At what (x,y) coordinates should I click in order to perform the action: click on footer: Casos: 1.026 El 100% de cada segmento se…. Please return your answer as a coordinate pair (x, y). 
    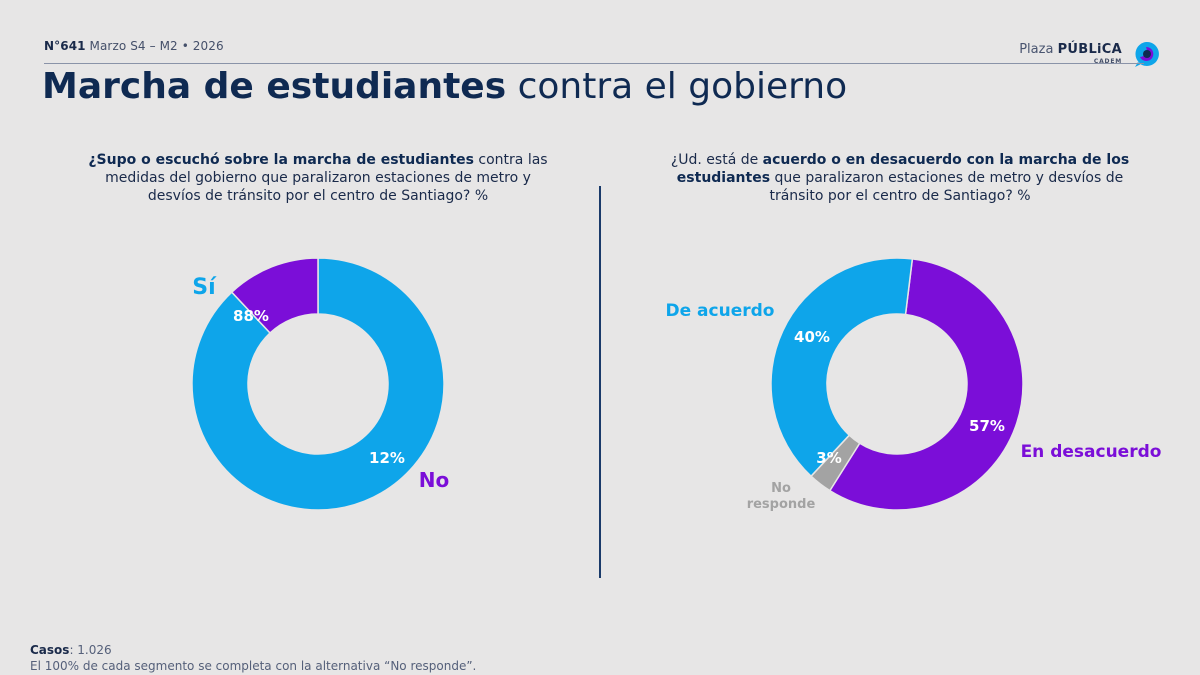
    Looking at the image, I should click on (253, 658).